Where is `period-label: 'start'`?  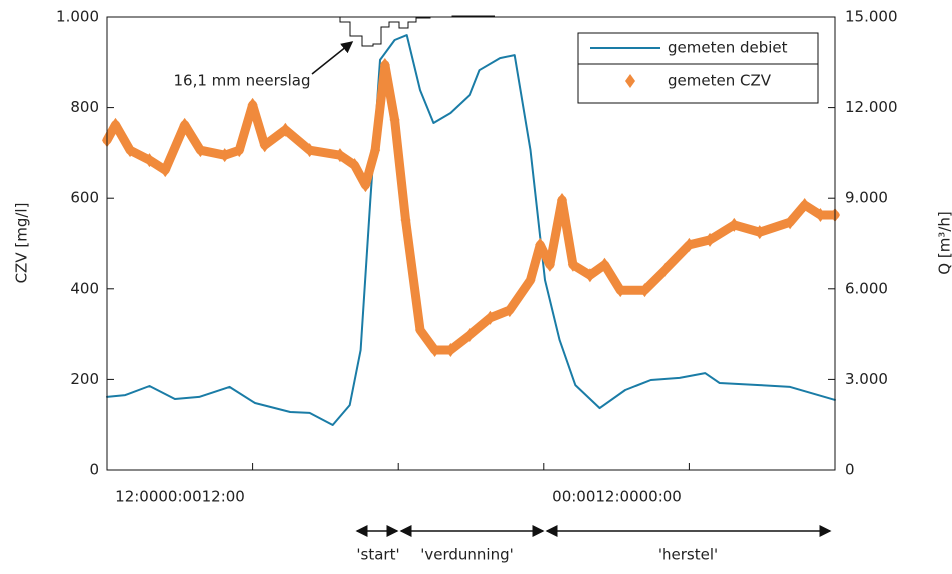
period-label: 'start' is located at coordinates (377, 555).